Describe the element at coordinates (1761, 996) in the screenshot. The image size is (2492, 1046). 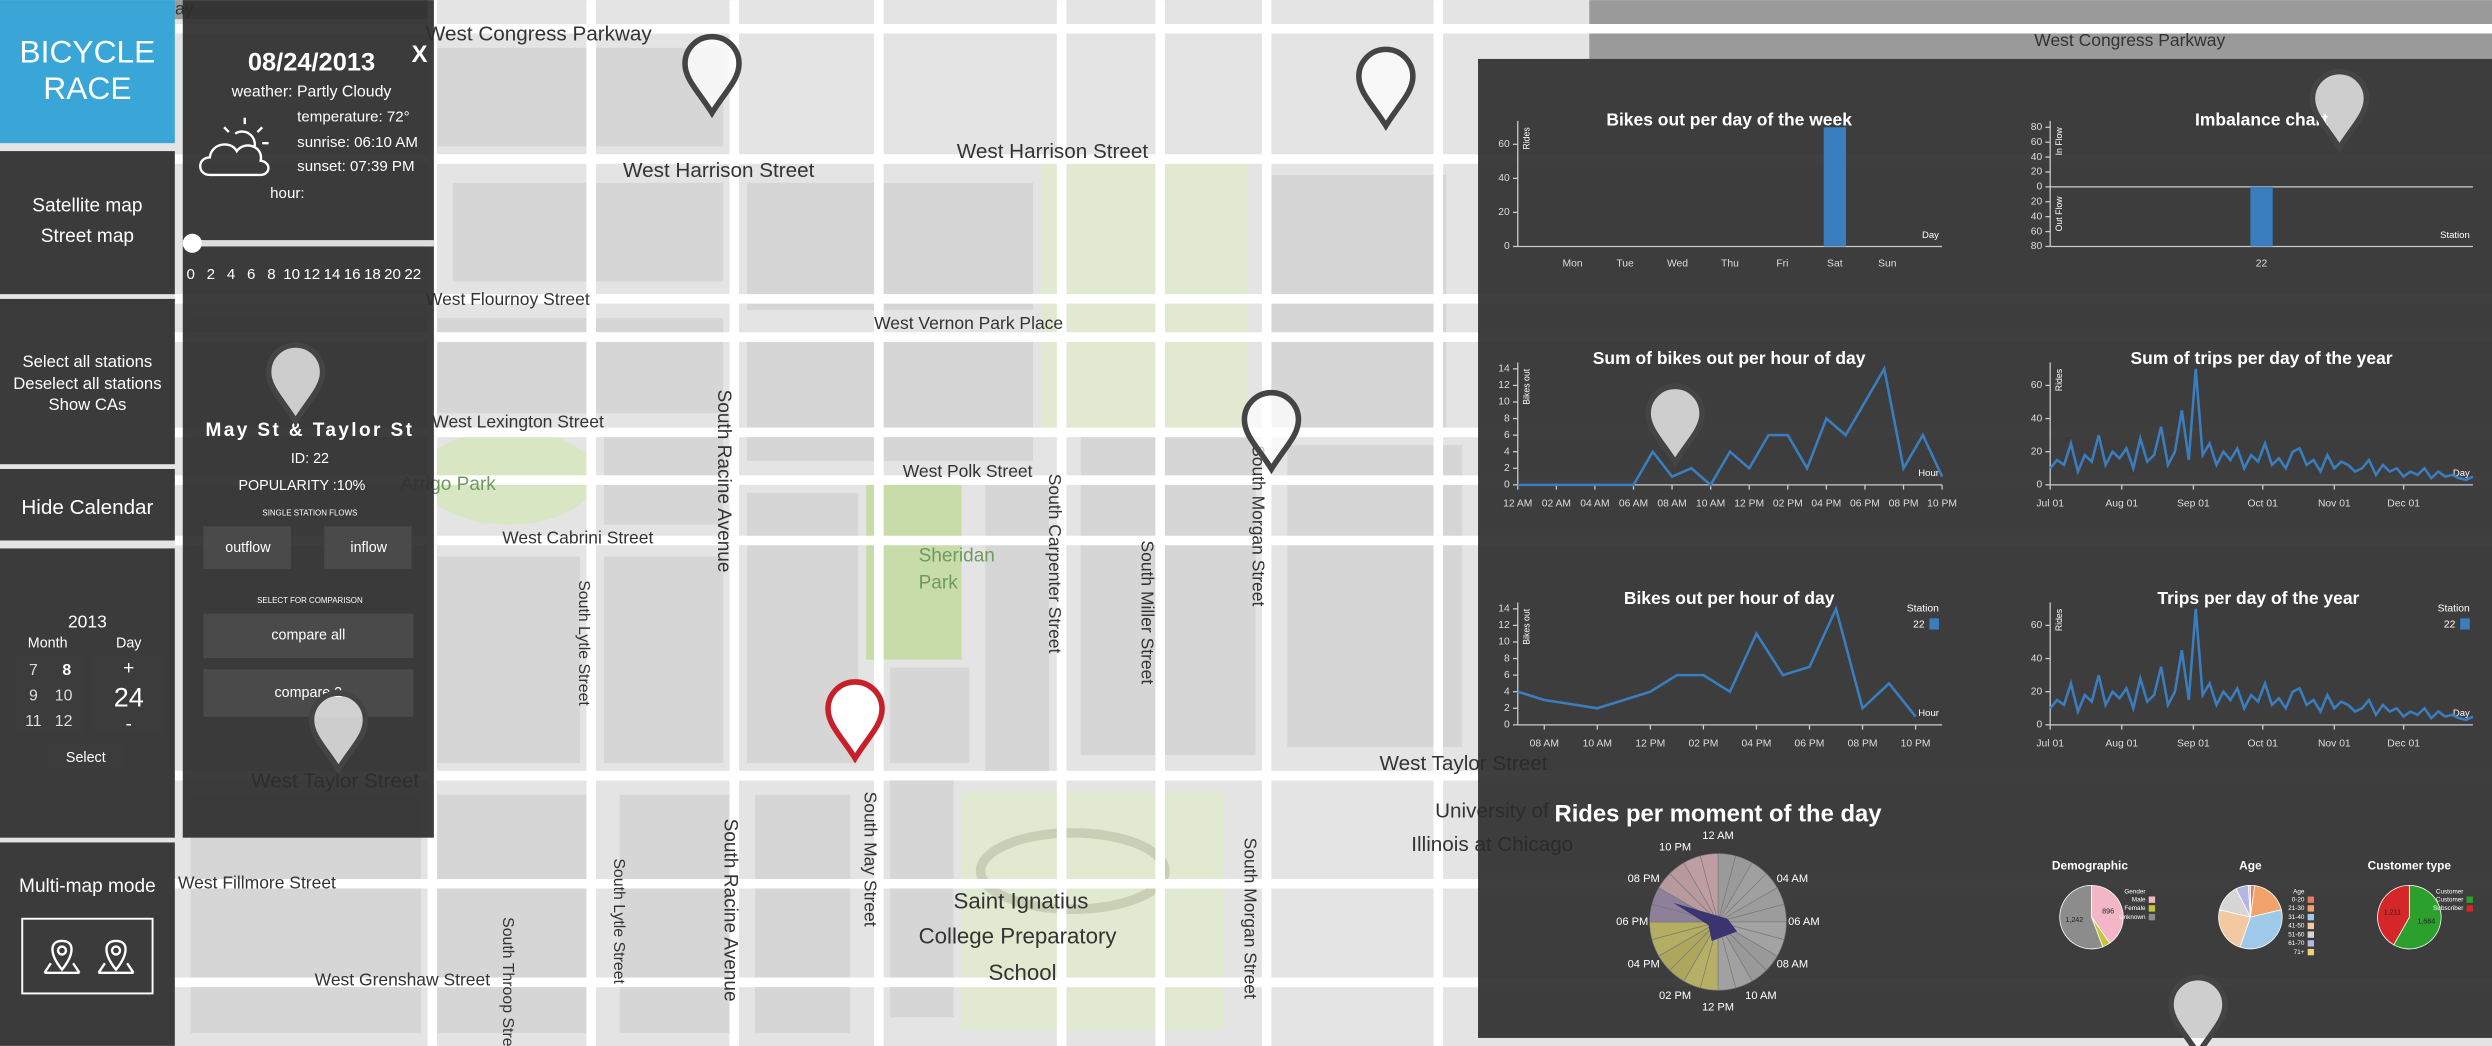
I see `polar-label: 10 AM` at that location.